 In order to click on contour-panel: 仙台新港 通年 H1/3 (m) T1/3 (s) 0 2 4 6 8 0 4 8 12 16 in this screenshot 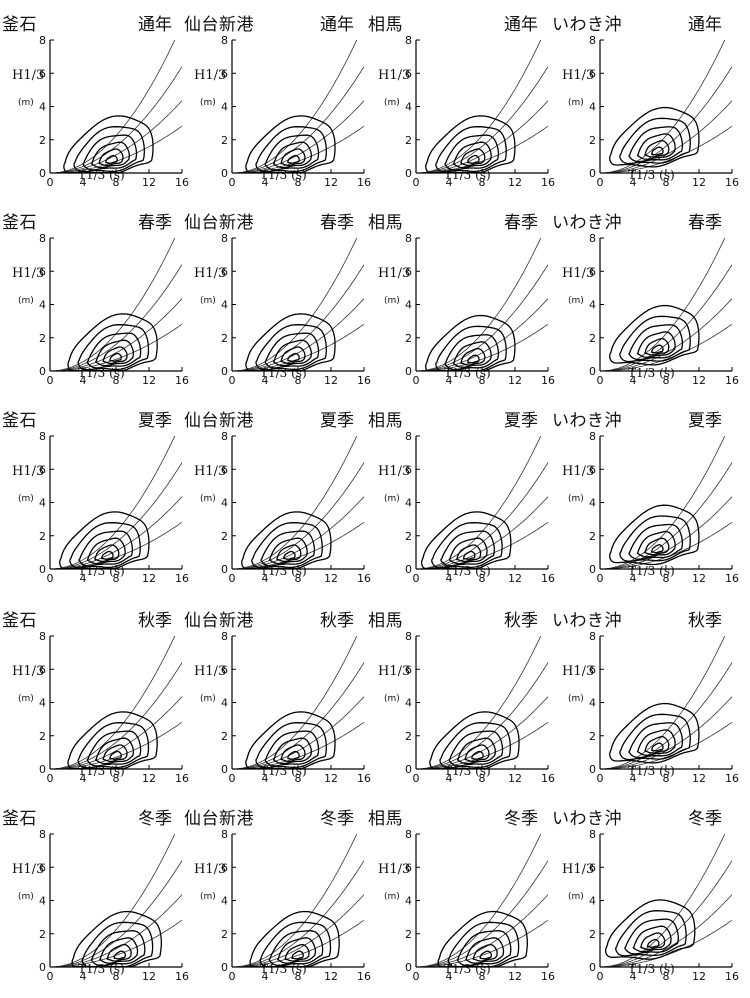, I will do `click(276, 103)`.